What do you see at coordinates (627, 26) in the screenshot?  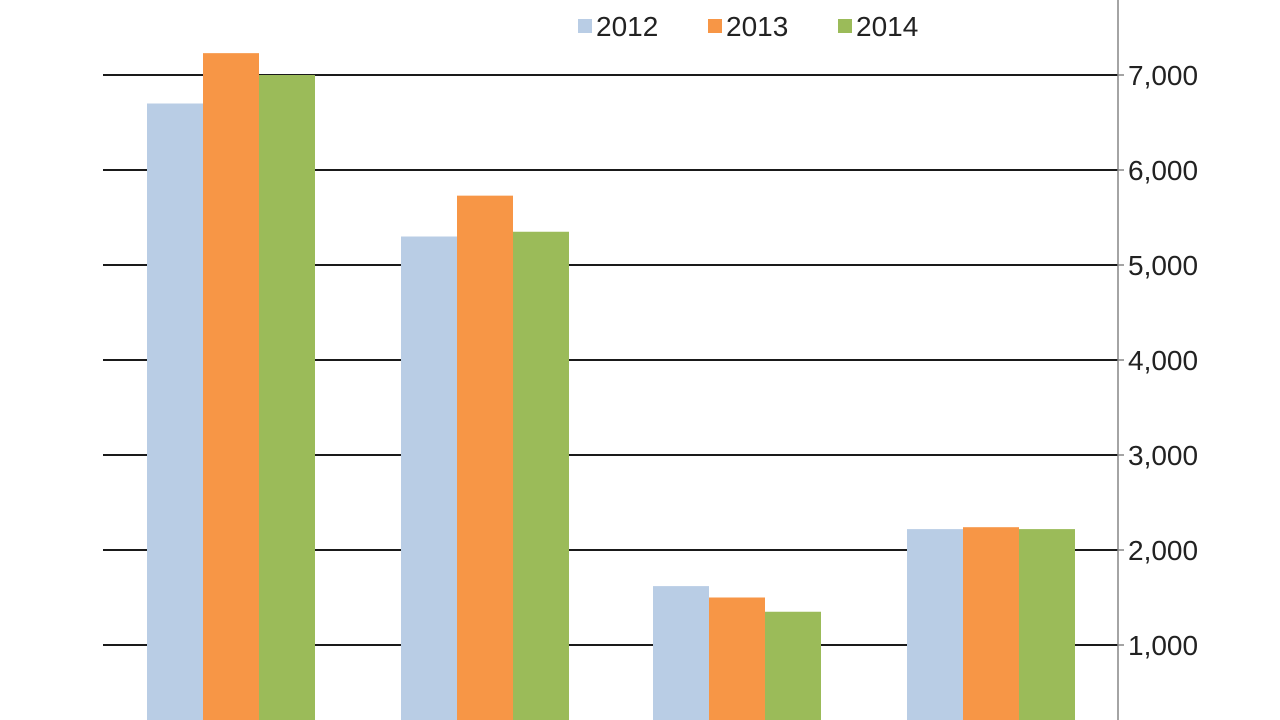 I see `legend-label: 2012` at bounding box center [627, 26].